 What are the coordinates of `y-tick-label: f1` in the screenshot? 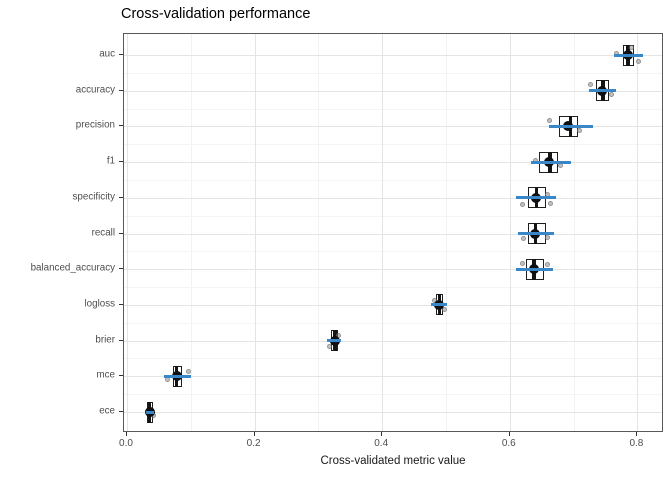 It's located at (110, 161).